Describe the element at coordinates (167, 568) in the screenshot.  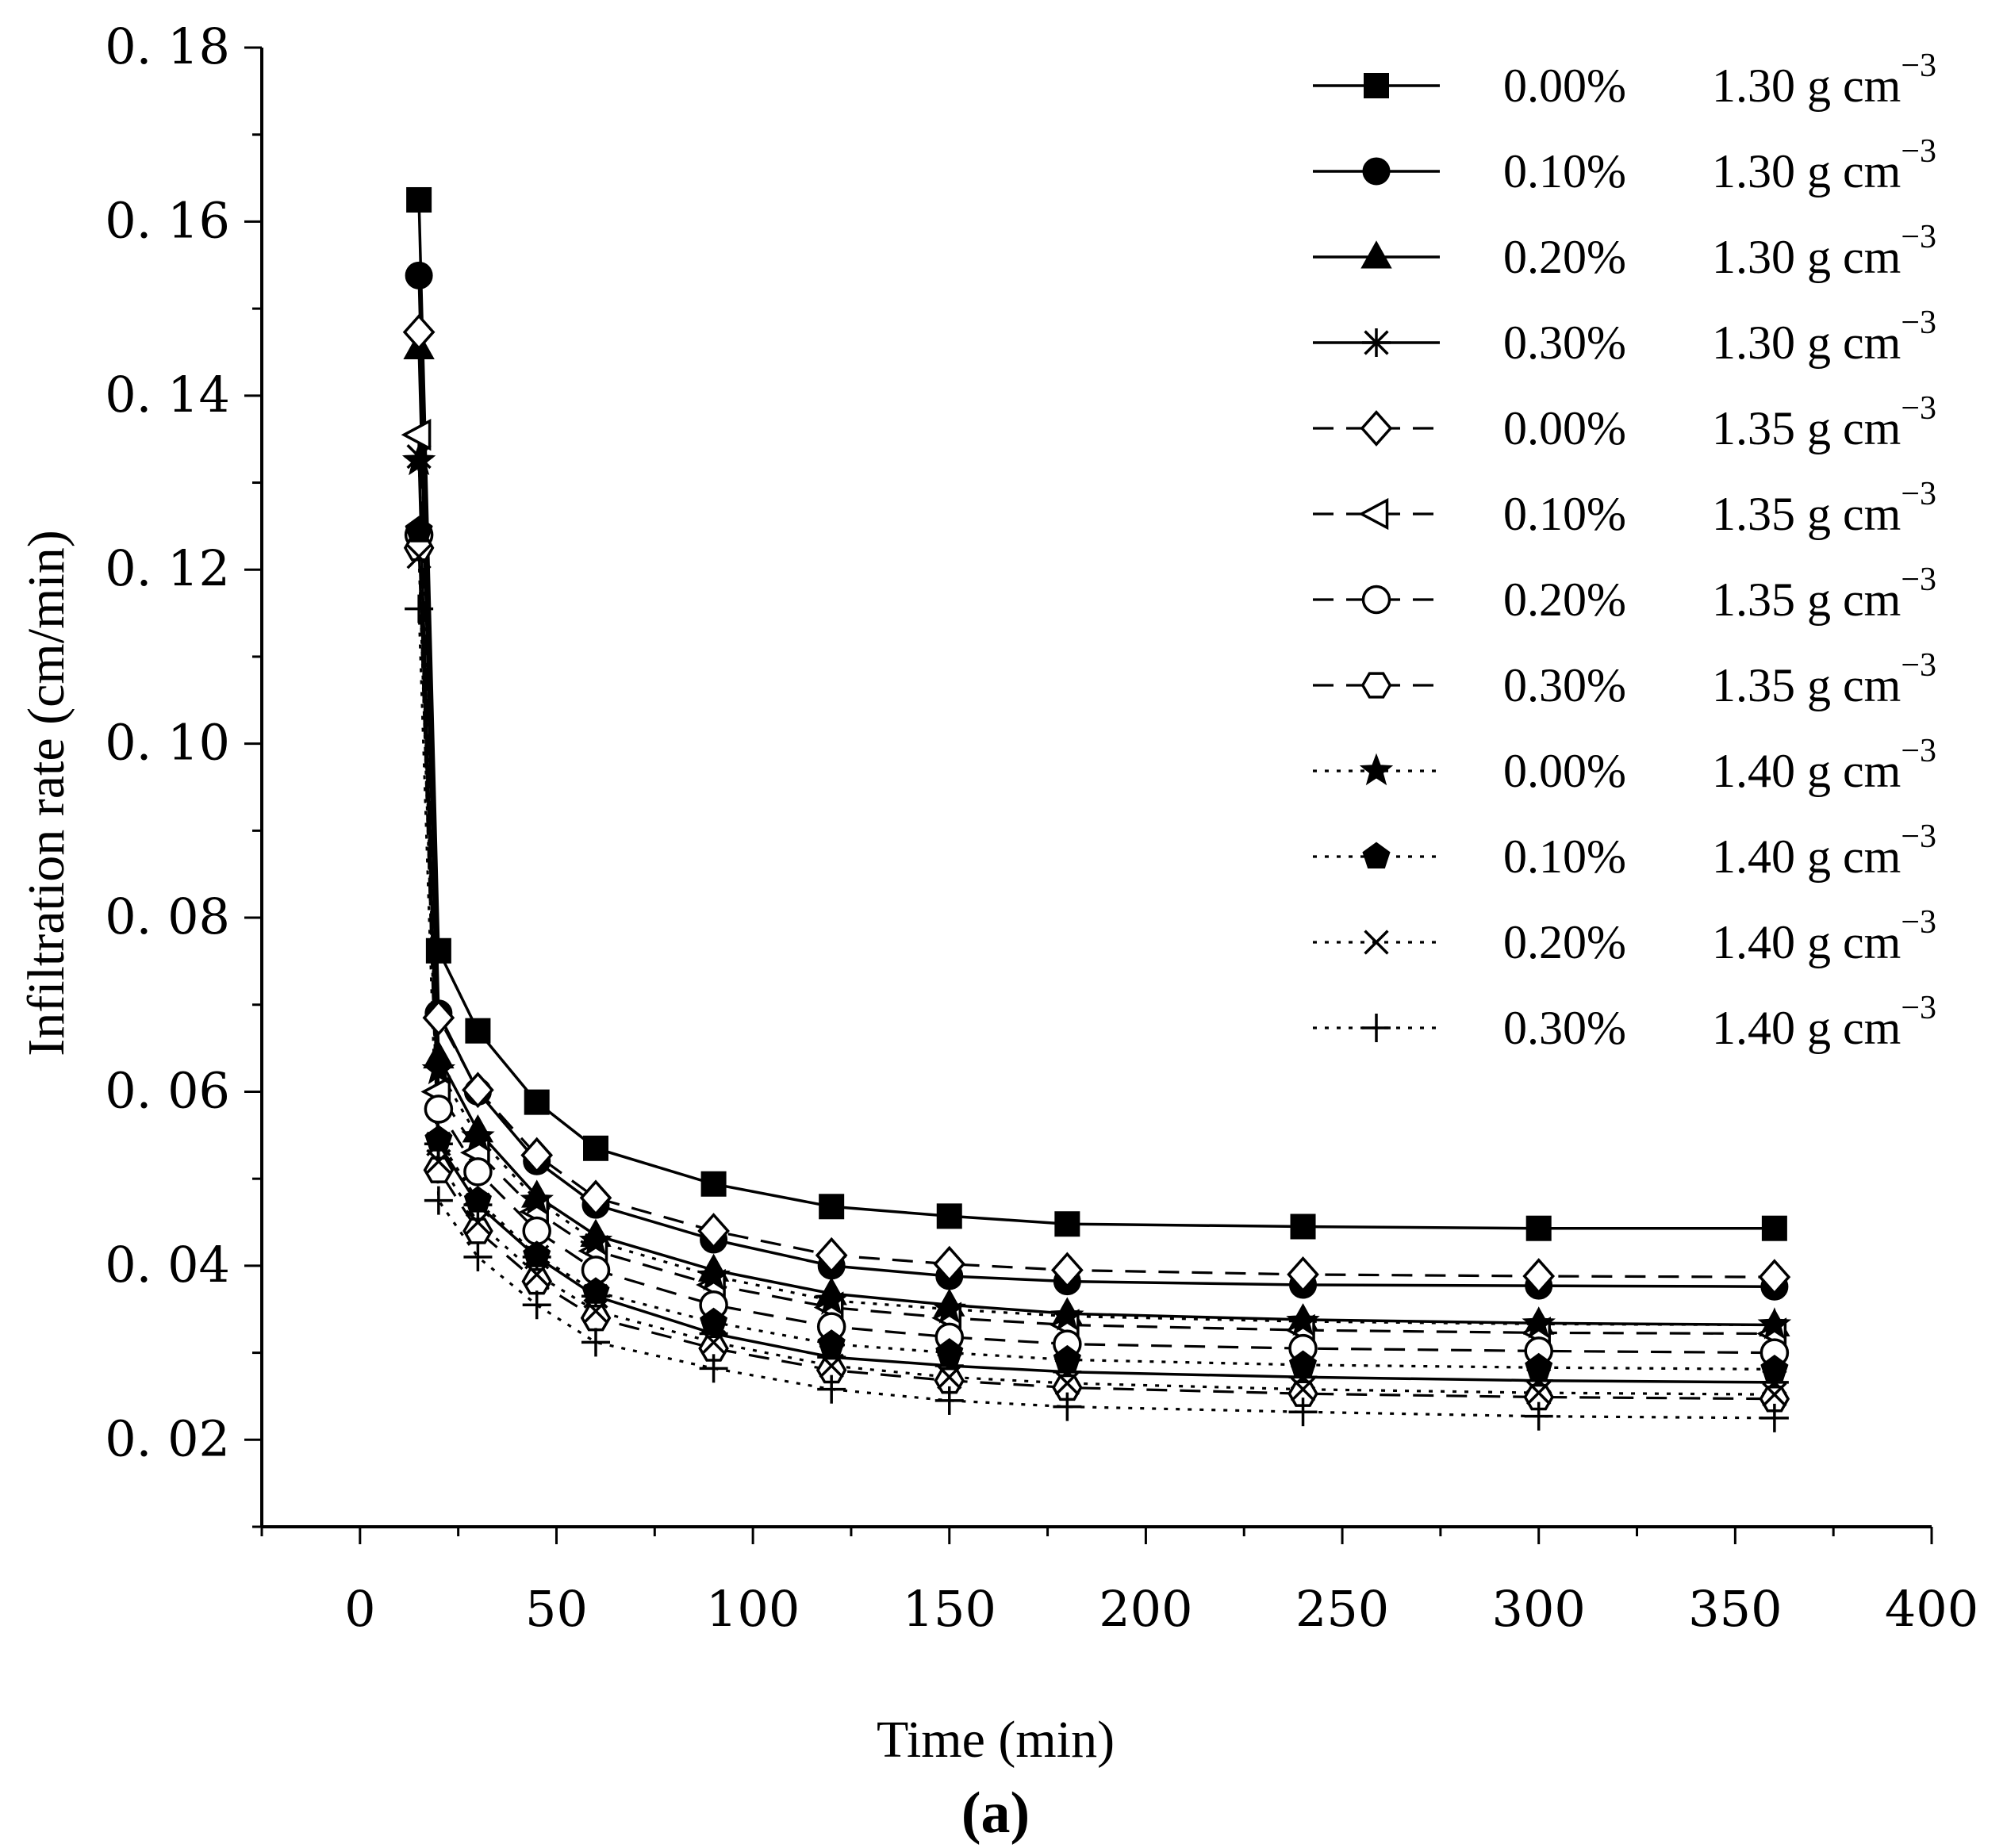
I see `y-tick-label: 0. 12` at that location.